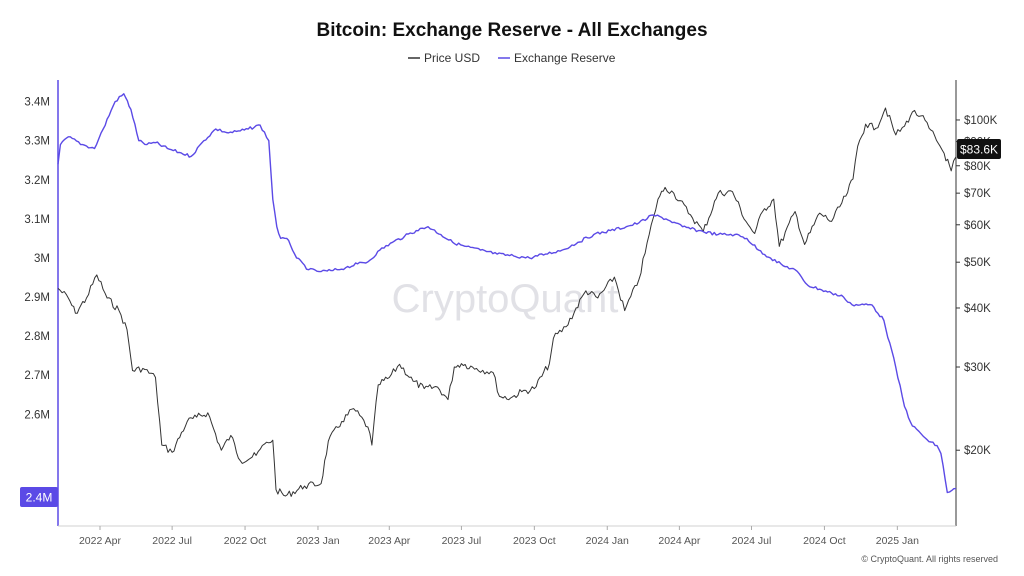 The height and width of the screenshot is (576, 1024). I want to click on left-axis-ticks: 3.4M 3.3M 3.2M 3.1M 3M 2.9M 2.8M 2.7M 2.6M, so click(37, 259).